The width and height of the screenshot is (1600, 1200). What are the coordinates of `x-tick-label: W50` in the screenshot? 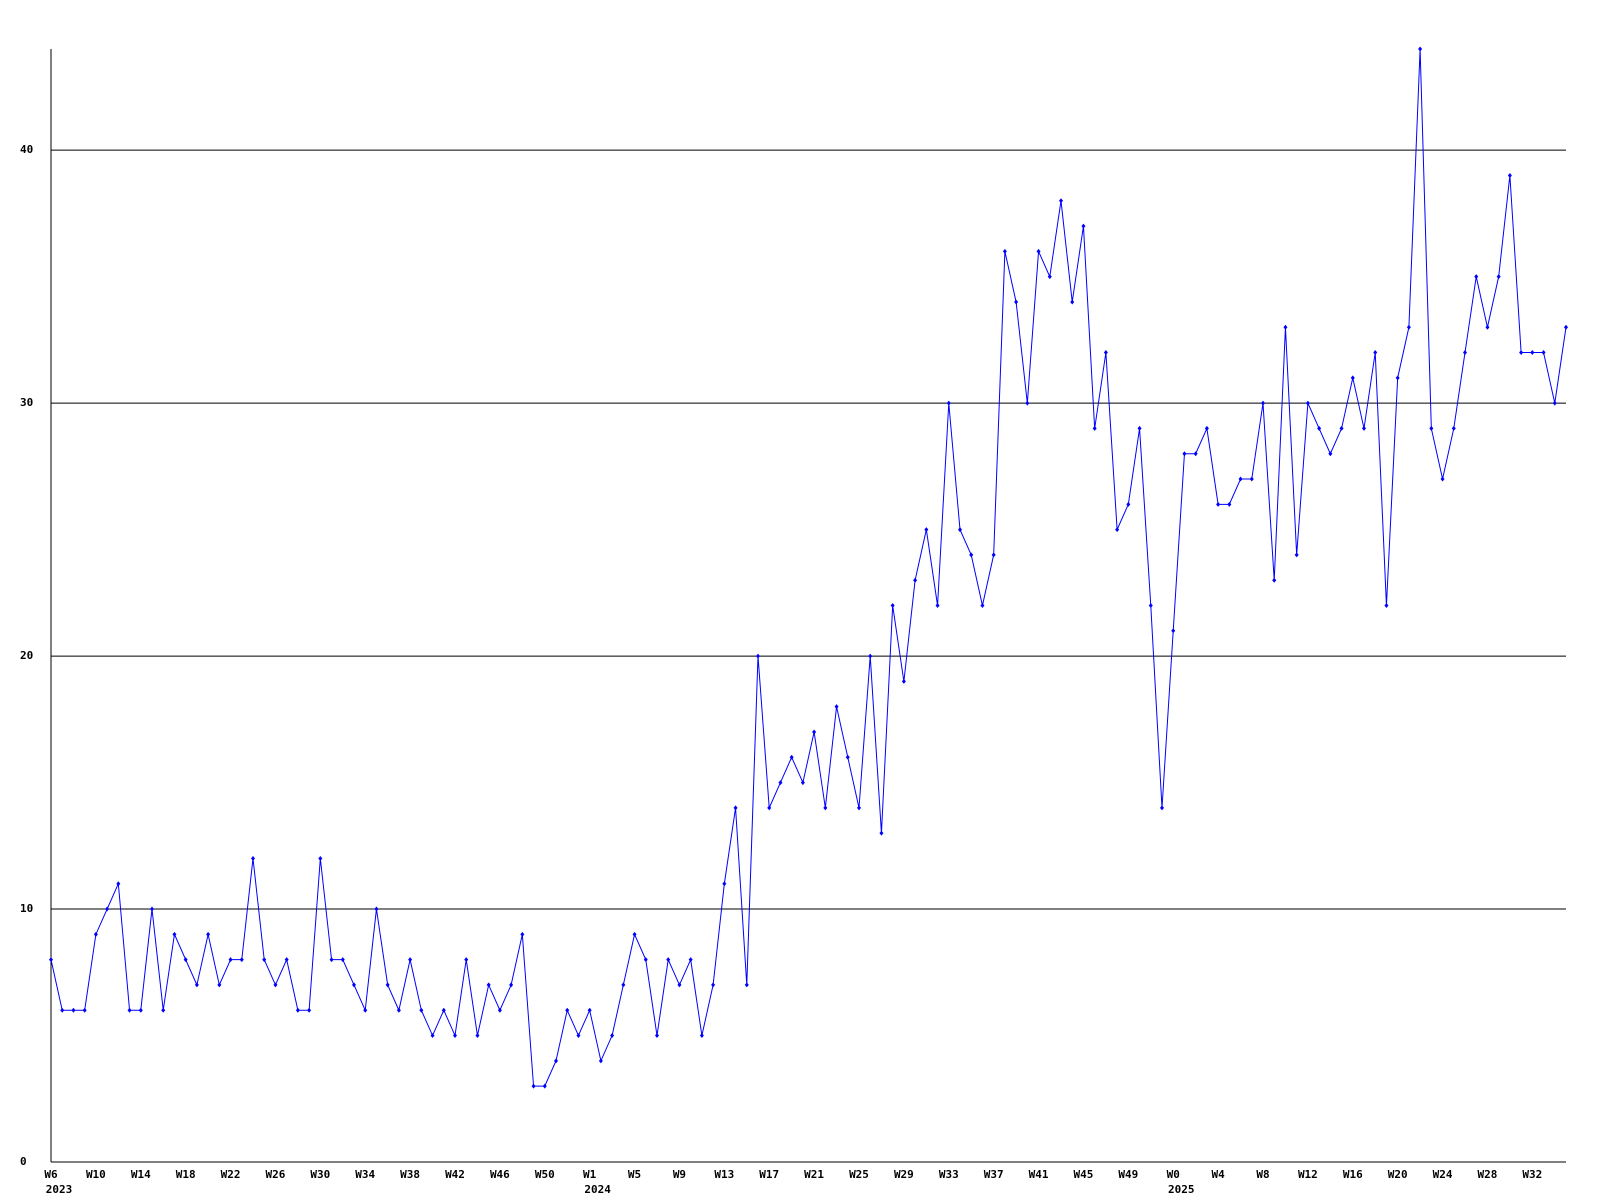 It's located at (545, 1174).